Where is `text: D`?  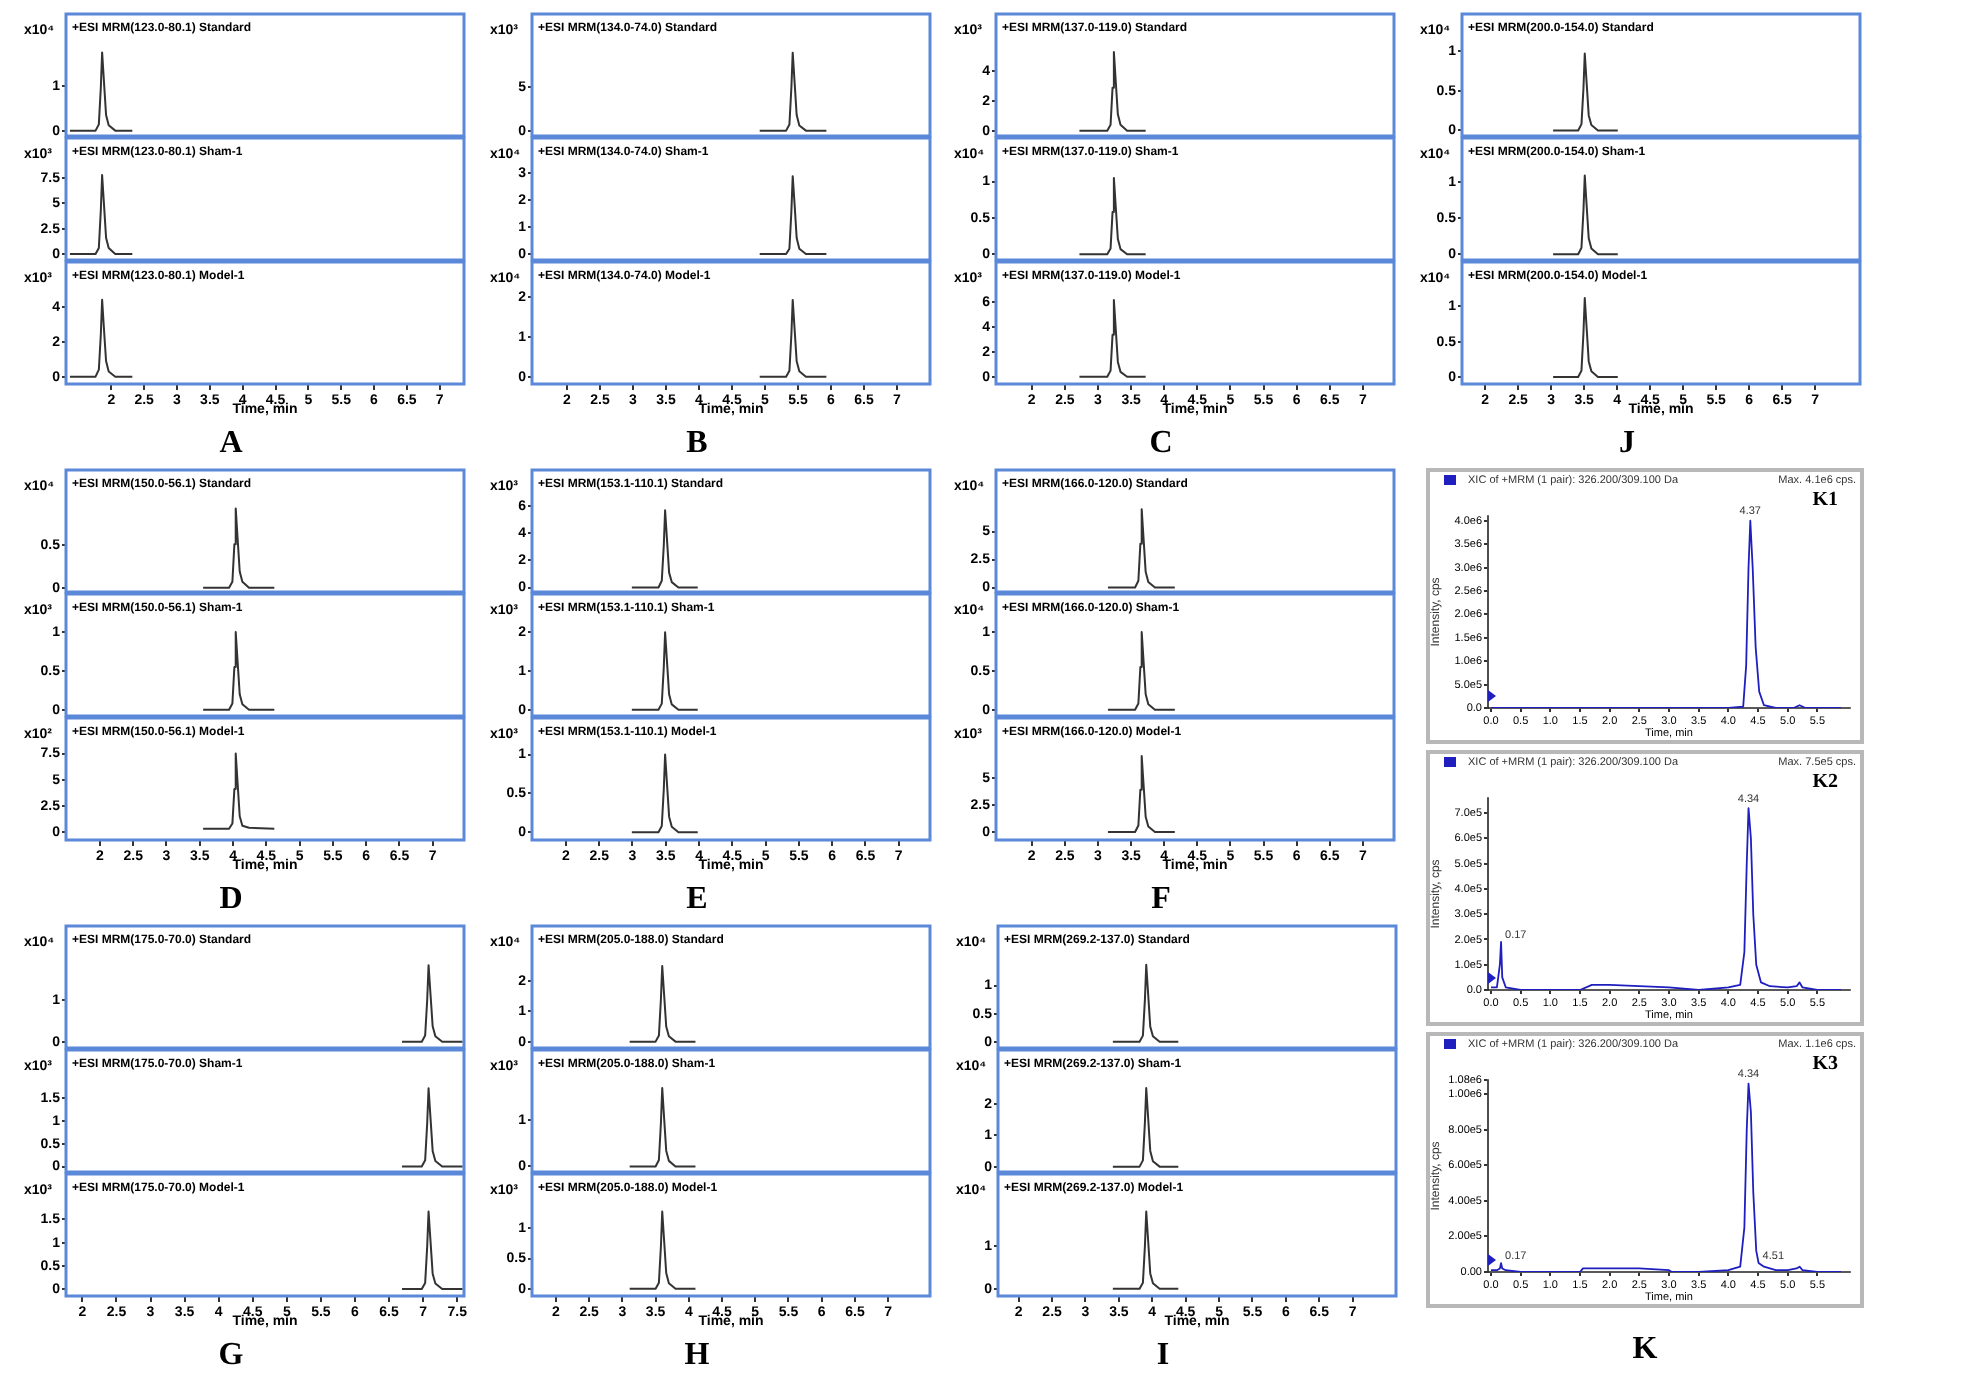 text: D is located at coordinates (231, 899).